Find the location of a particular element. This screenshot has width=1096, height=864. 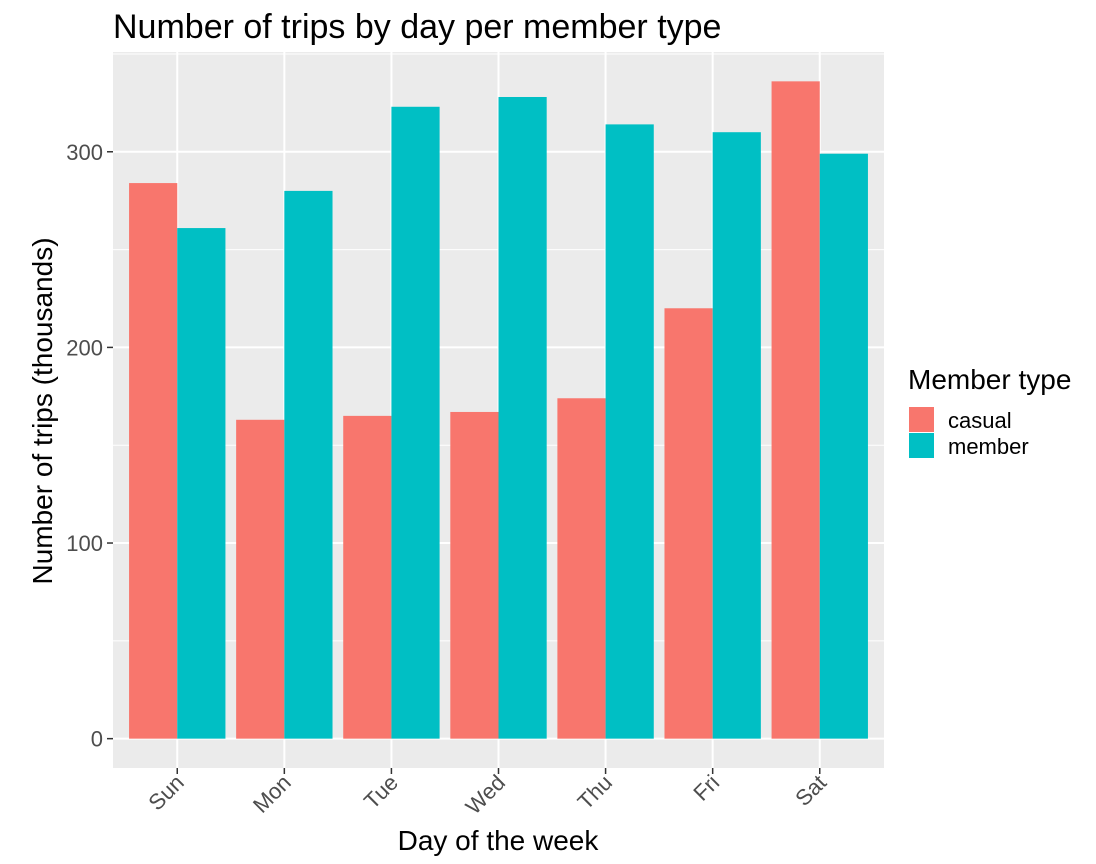

x-tick-label: Sat is located at coordinates (810, 790).